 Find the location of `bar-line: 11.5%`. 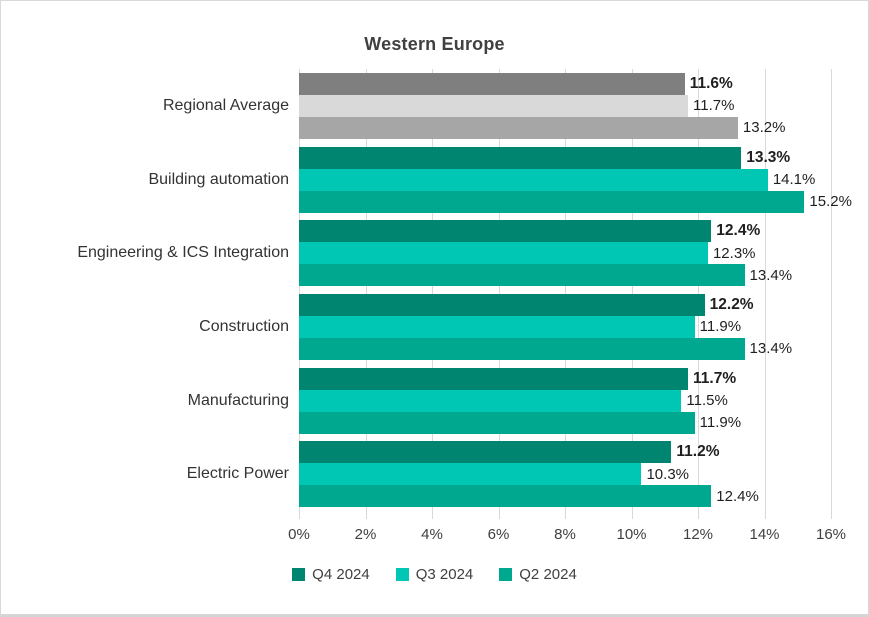

bar-line: 11.5% is located at coordinates (565, 400).